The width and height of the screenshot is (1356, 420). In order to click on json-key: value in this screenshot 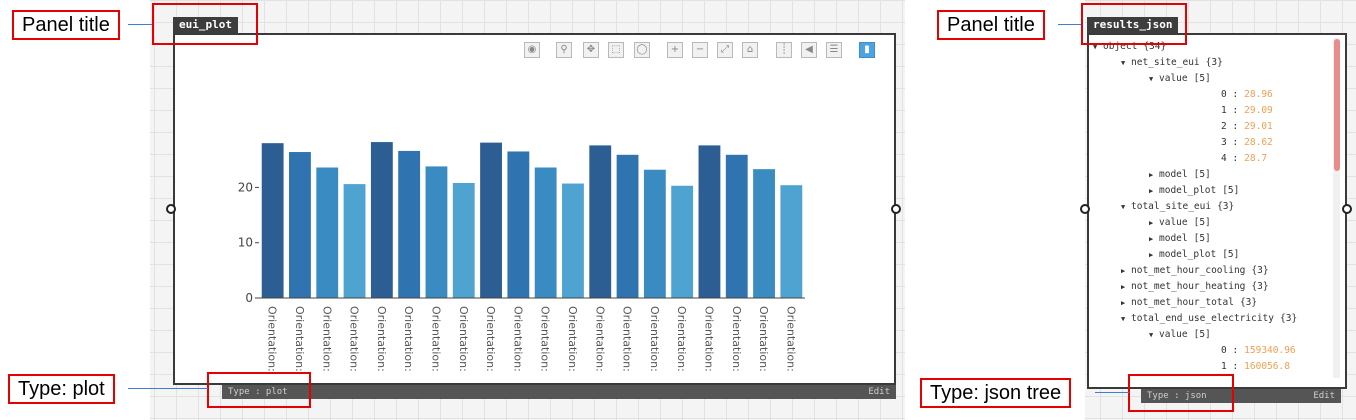, I will do `click(1173, 78)`.